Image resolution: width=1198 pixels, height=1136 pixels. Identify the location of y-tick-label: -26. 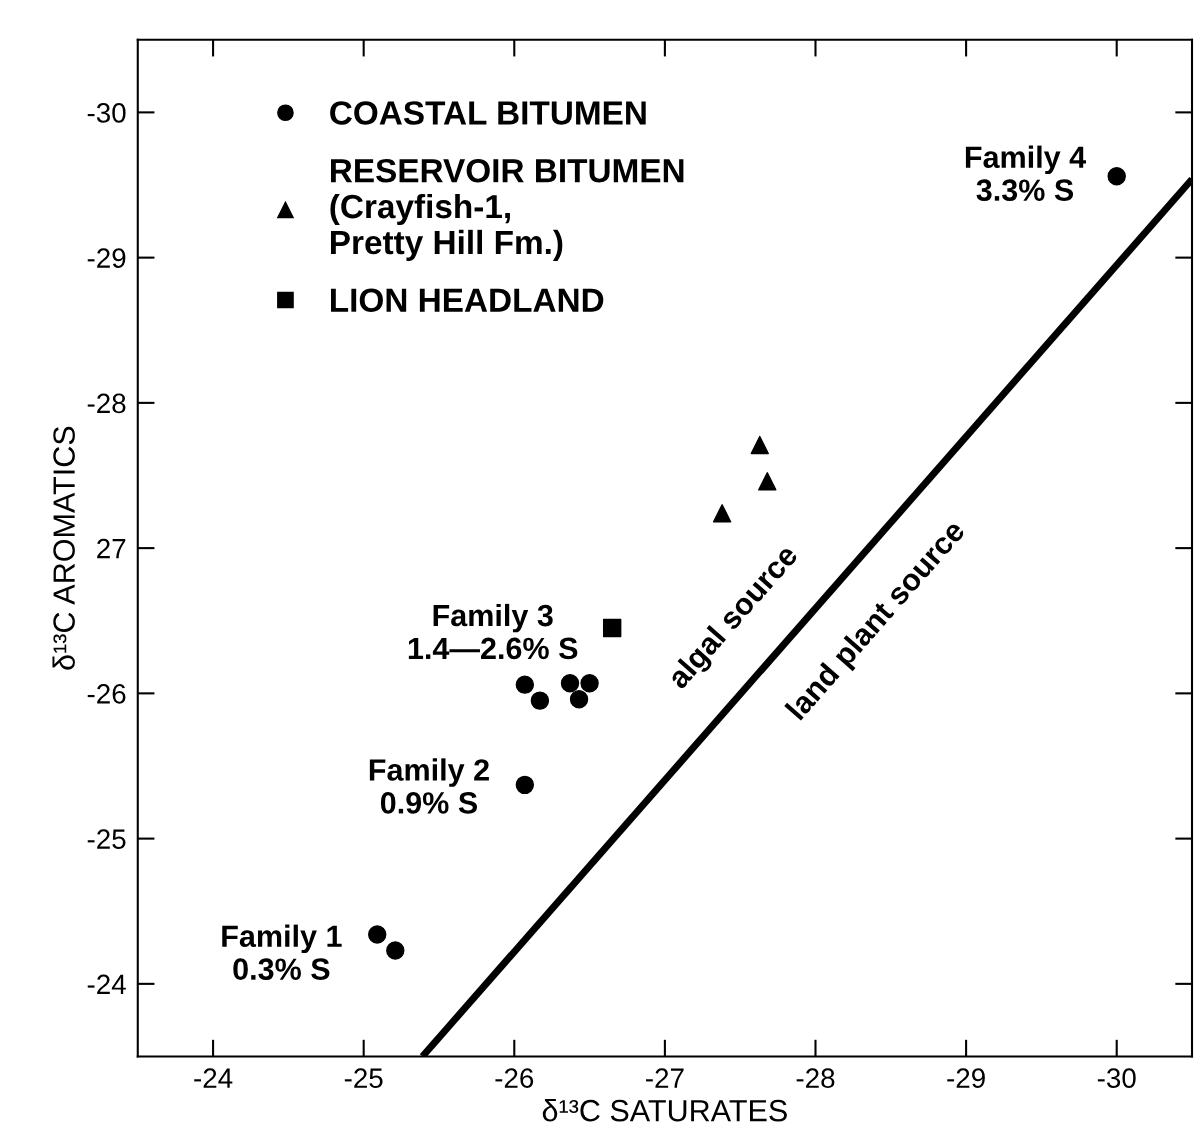
(106, 694).